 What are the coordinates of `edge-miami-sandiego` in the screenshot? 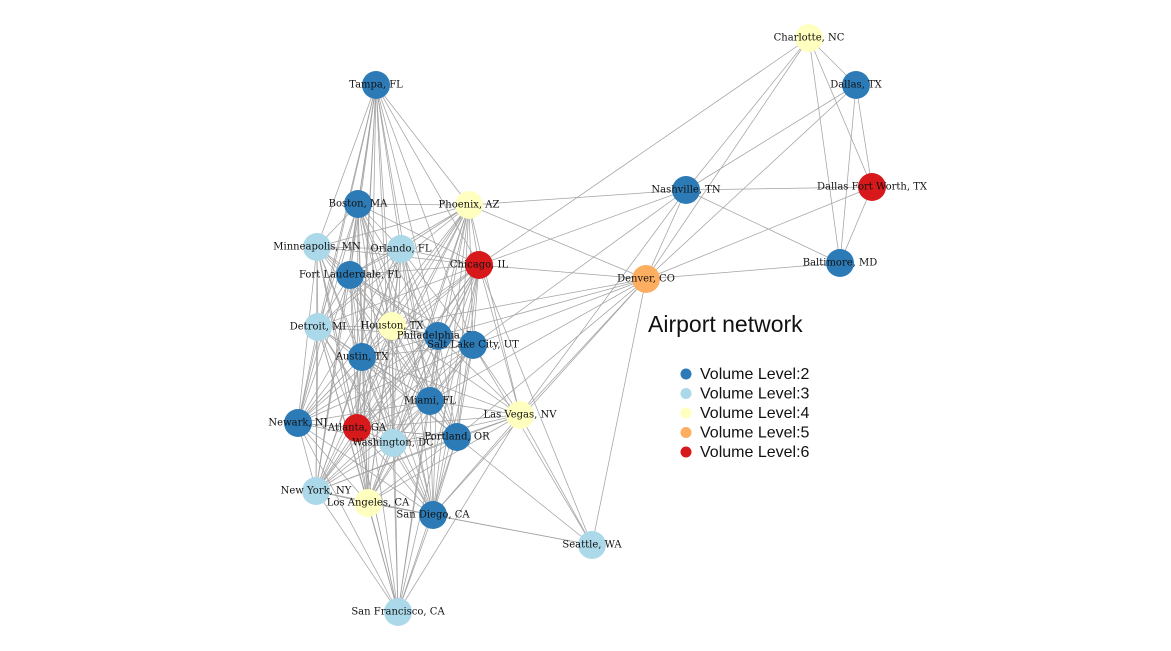 It's located at (431, 458).